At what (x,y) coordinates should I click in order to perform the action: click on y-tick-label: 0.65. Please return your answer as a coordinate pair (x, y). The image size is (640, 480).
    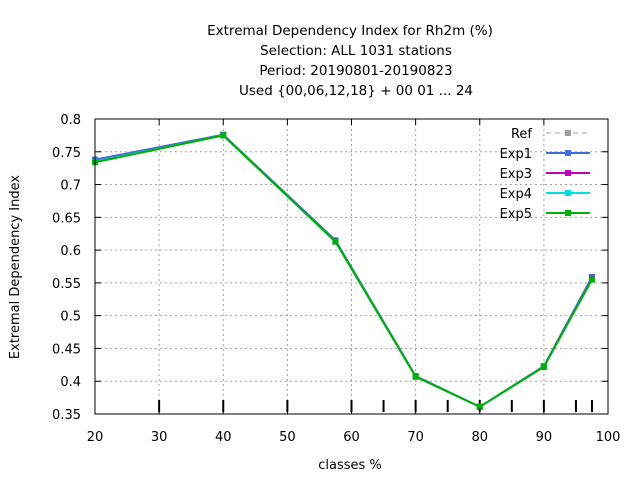
    Looking at the image, I should click on (66, 218).